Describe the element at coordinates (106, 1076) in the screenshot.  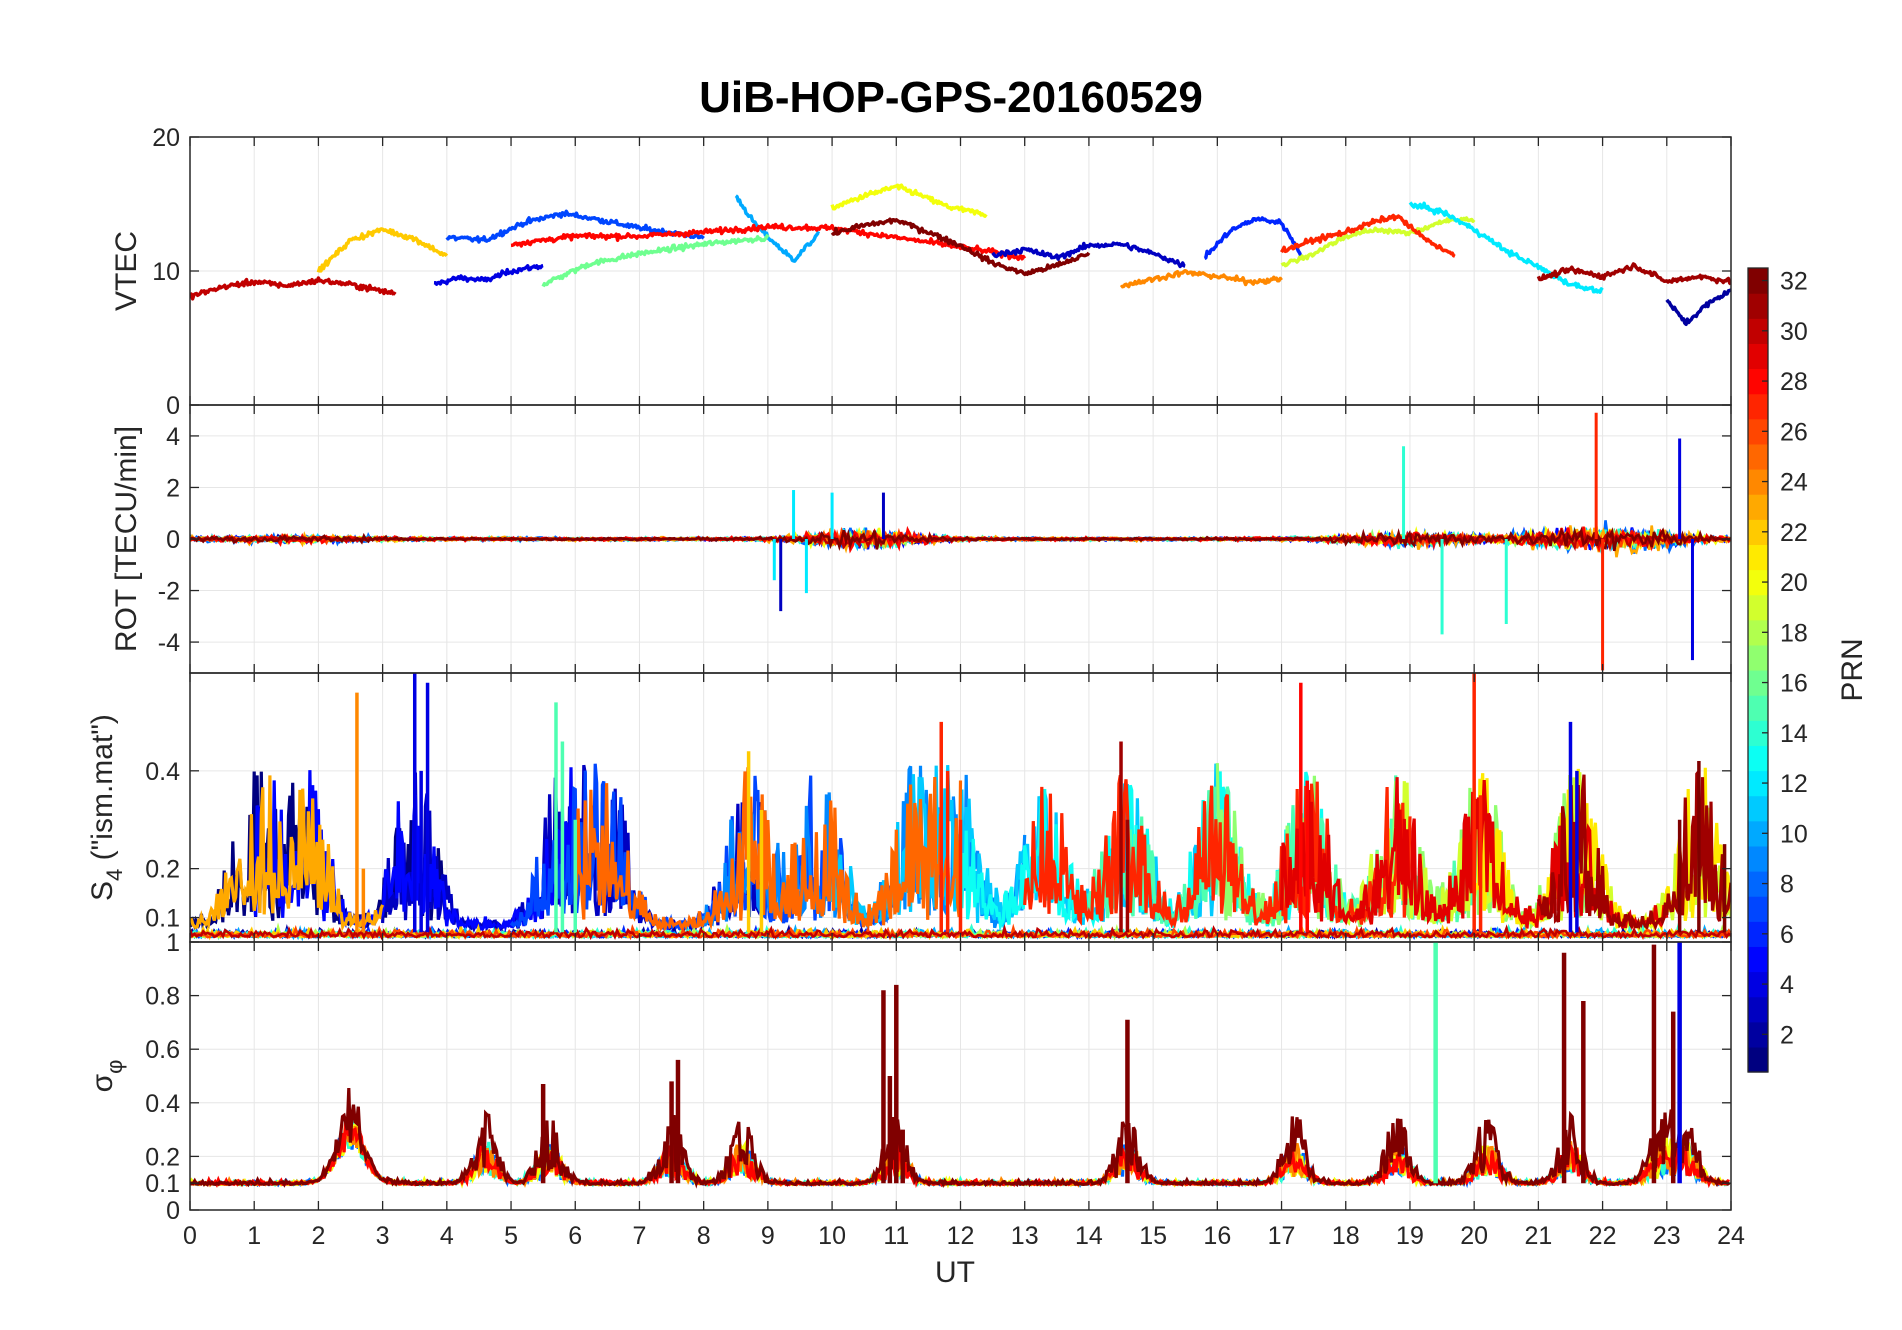
I see `y-axis-label-sigma: σφ` at that location.